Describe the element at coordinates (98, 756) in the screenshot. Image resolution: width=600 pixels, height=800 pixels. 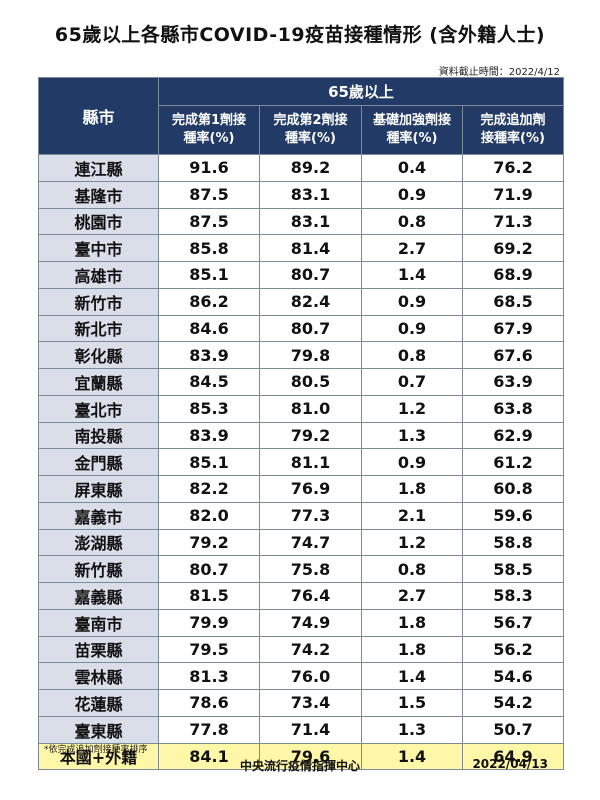
I see `county-cell: 本國+外籍` at that location.